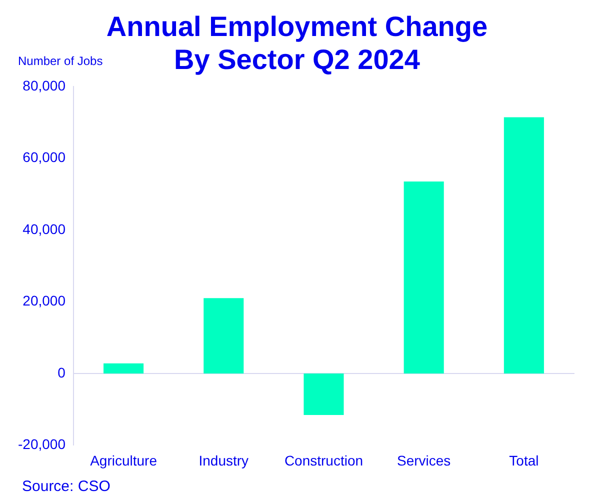  What do you see at coordinates (66, 486) in the screenshot?
I see `source-note: Source: CSO` at bounding box center [66, 486].